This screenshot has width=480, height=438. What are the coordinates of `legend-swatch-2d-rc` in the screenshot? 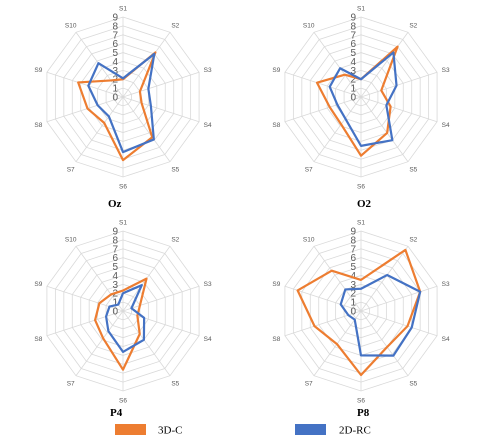 It's located at (310, 429).